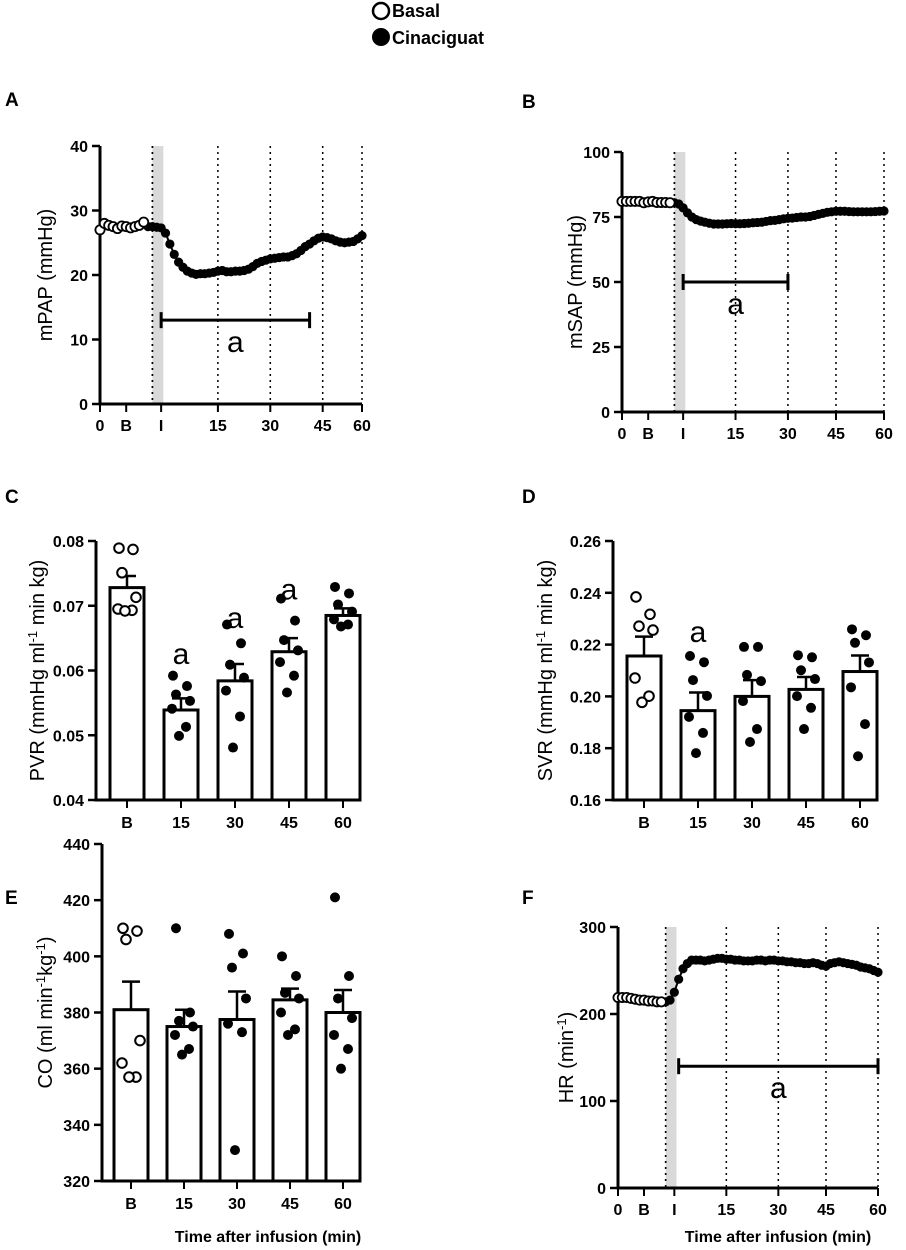  I want to click on x-tick-label-B: 45, so click(836, 434).